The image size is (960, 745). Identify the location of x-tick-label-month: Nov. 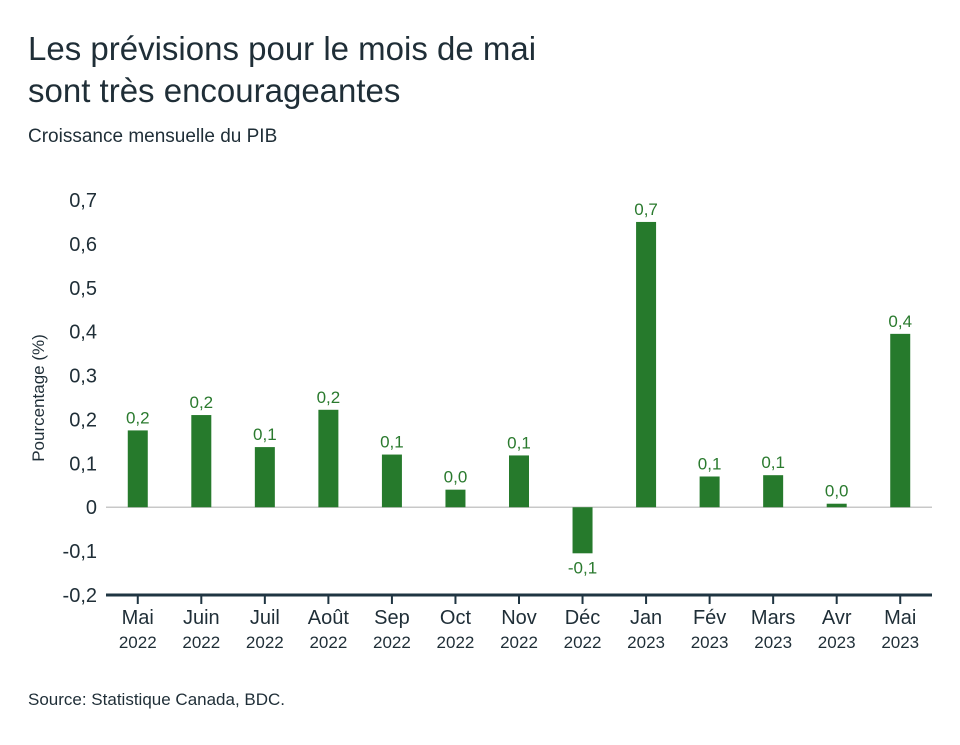
(519, 618).